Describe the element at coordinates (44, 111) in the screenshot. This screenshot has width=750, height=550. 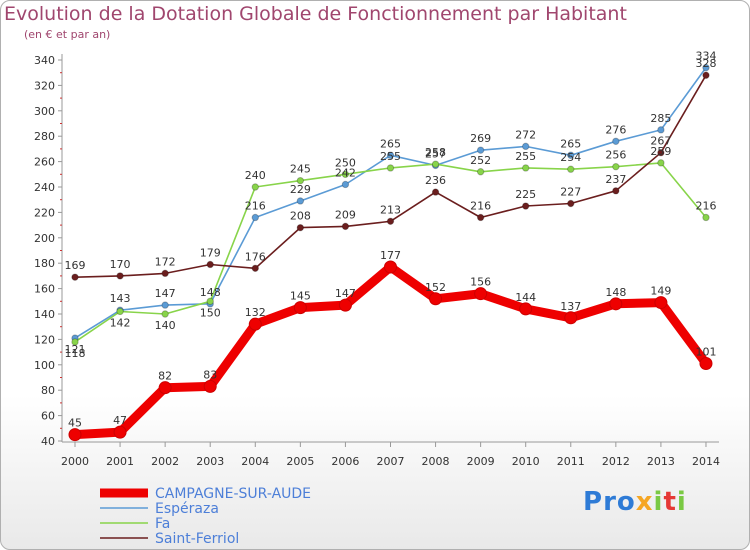
I see `y-tick-label: 300` at that location.